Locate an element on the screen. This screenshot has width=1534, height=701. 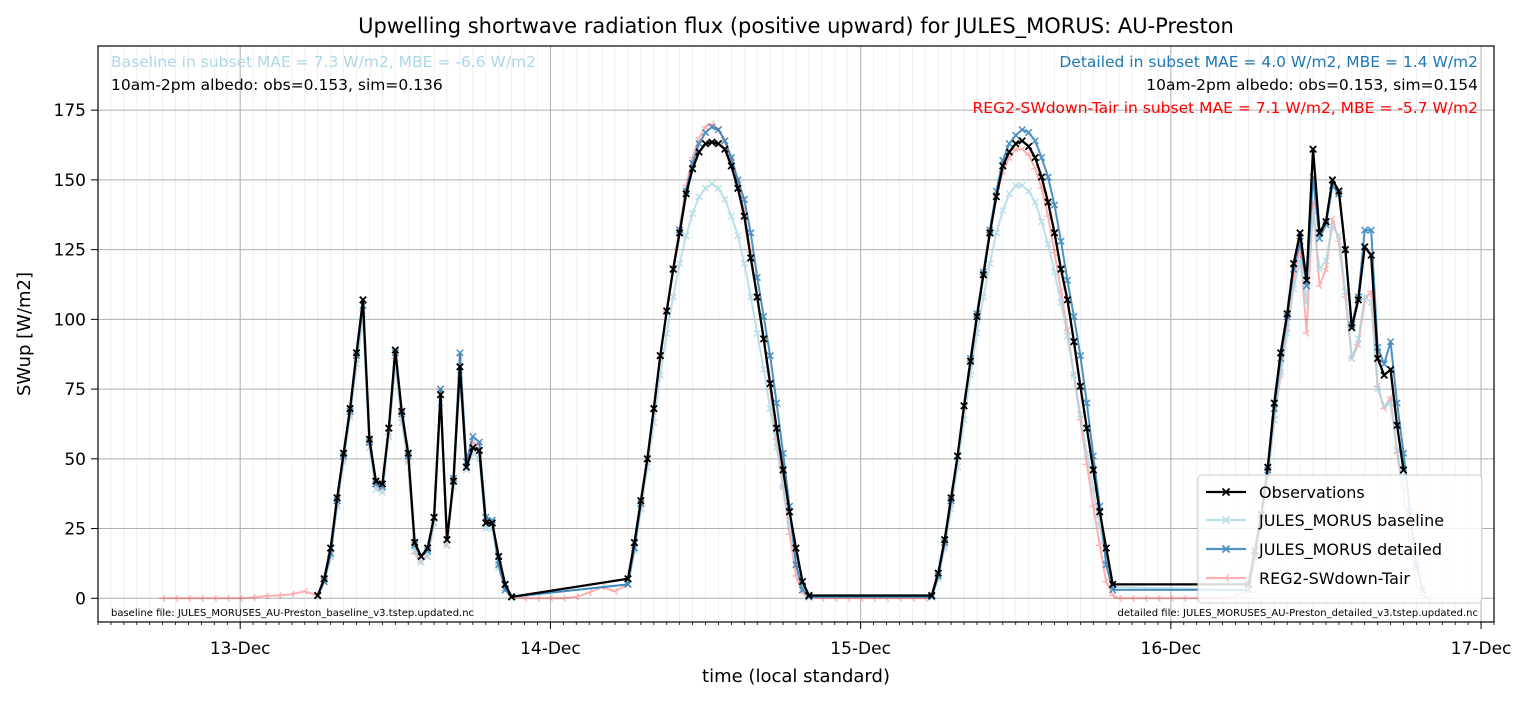
legend-key-baseline is located at coordinates (1226, 520).